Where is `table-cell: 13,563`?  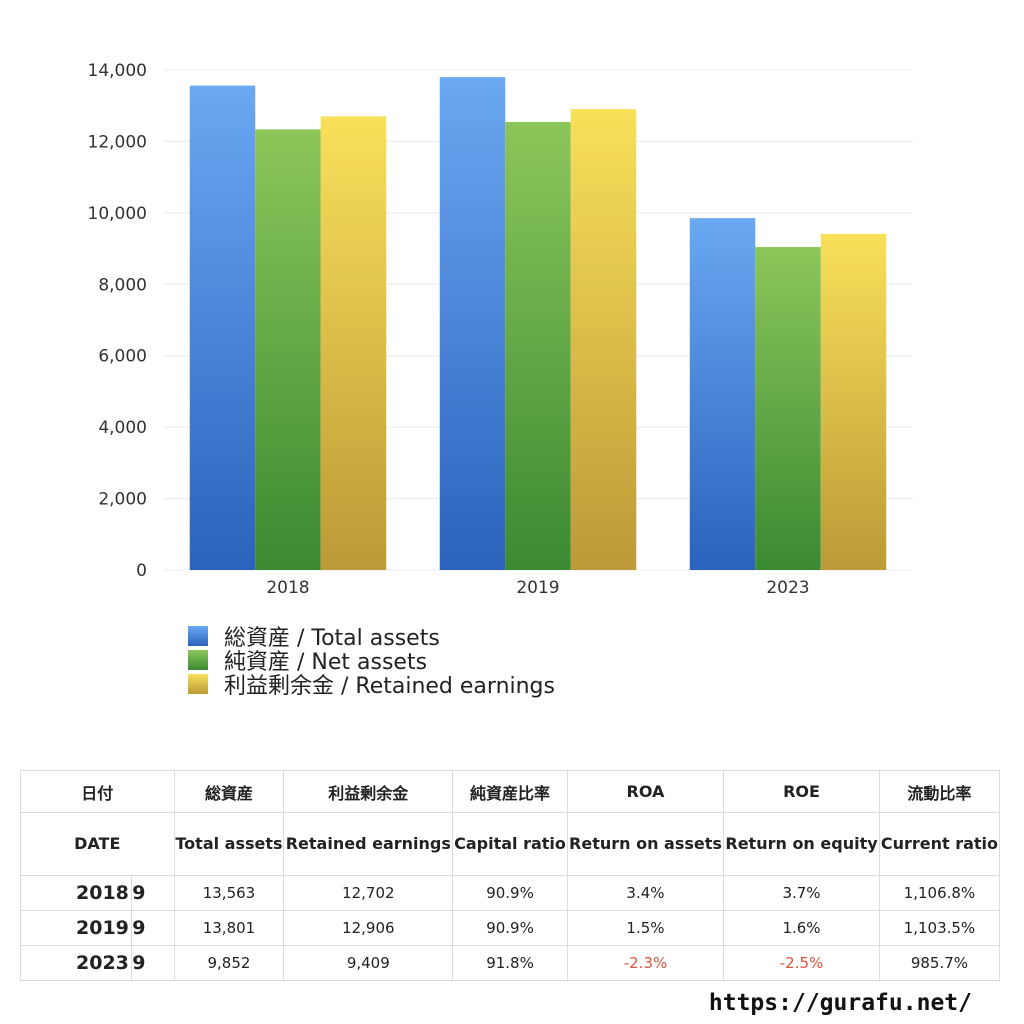 table-cell: 13,563 is located at coordinates (229, 893).